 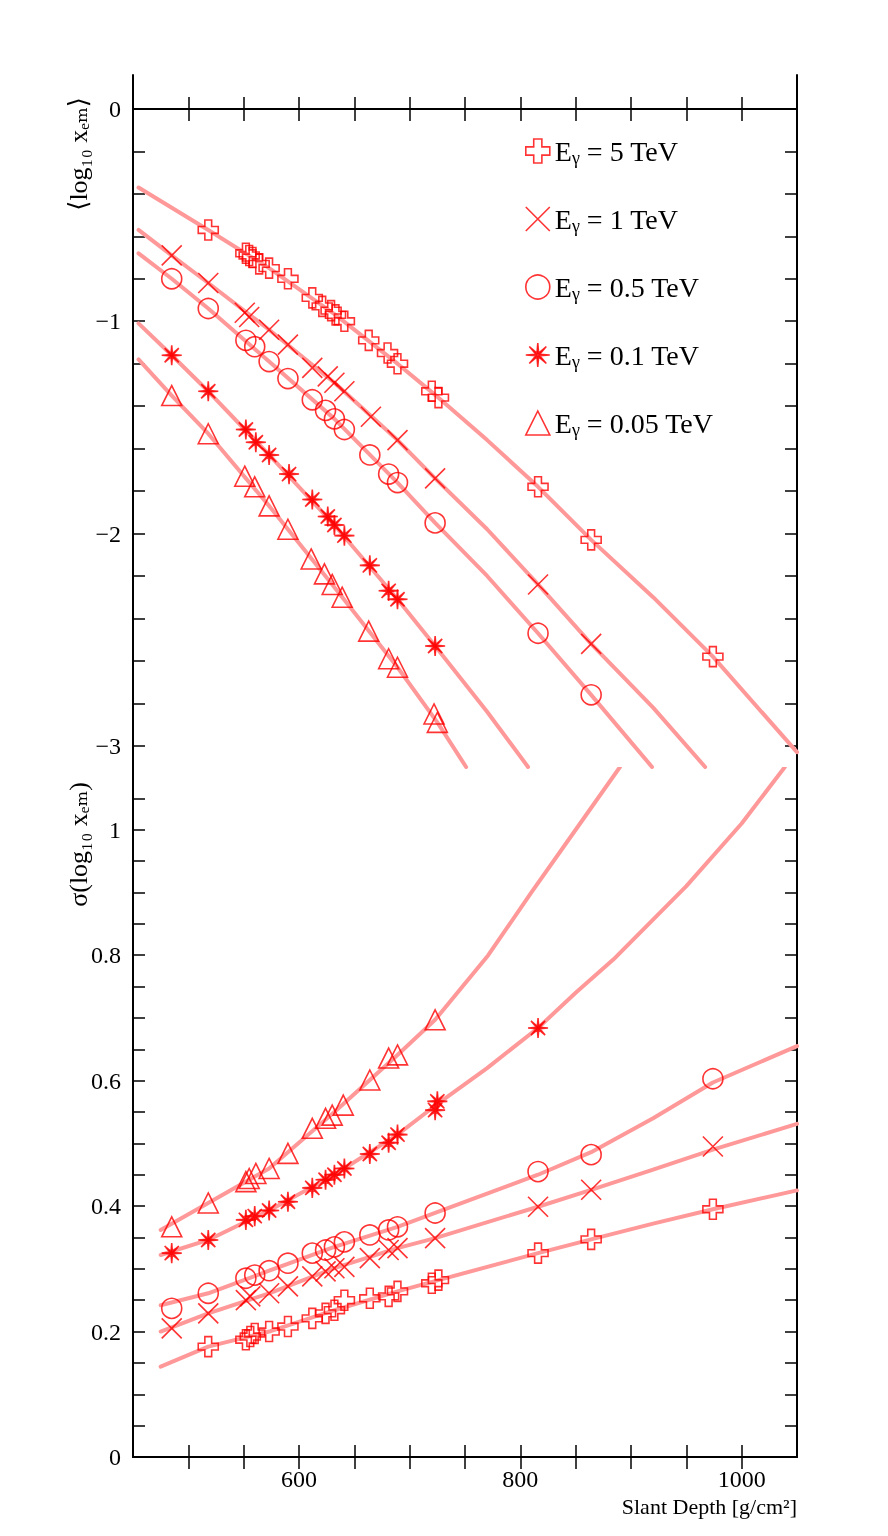 What do you see at coordinates (115, 108) in the screenshot?
I see `y-tick-label: 0` at bounding box center [115, 108].